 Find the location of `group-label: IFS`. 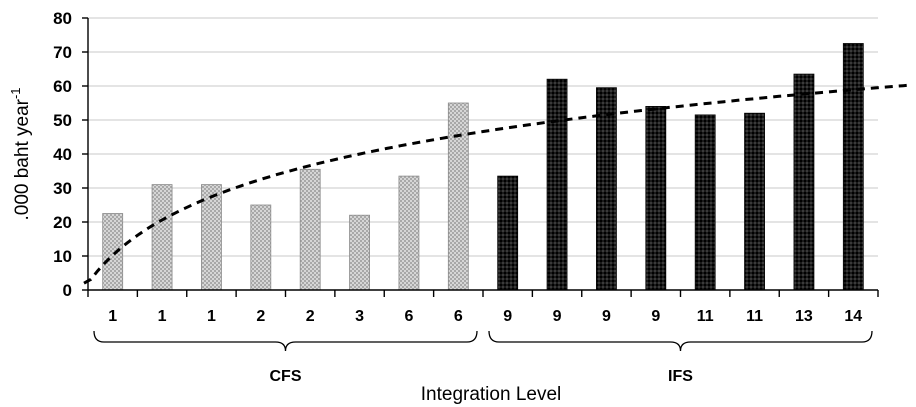

group-label: IFS is located at coordinates (680, 376).